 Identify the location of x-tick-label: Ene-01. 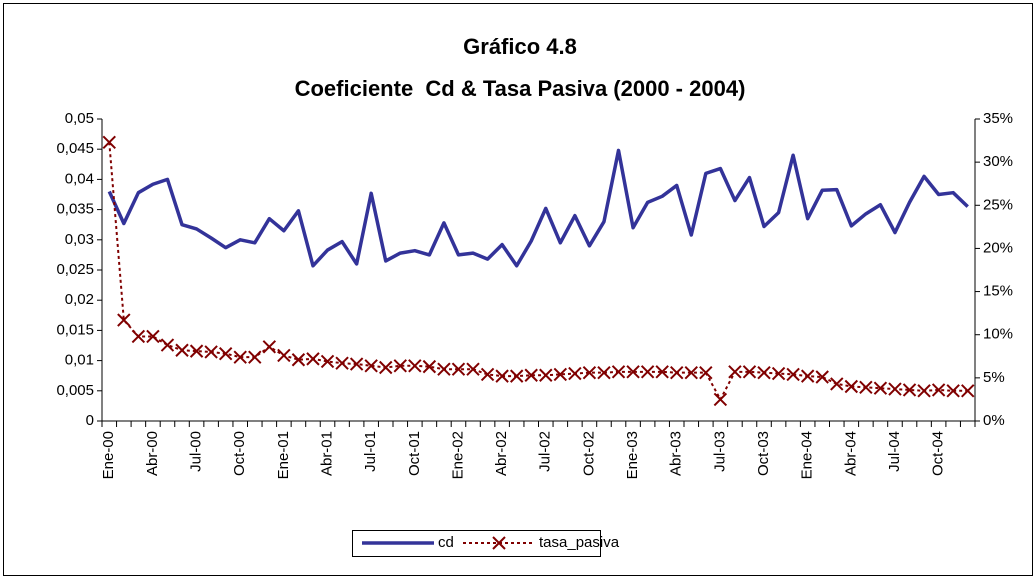
(283, 455).